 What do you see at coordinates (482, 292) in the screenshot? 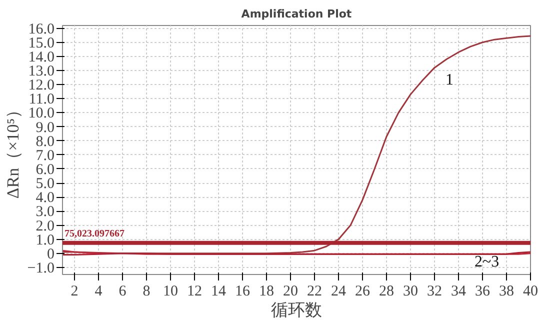
I see `x-tick-label: 36` at bounding box center [482, 292].